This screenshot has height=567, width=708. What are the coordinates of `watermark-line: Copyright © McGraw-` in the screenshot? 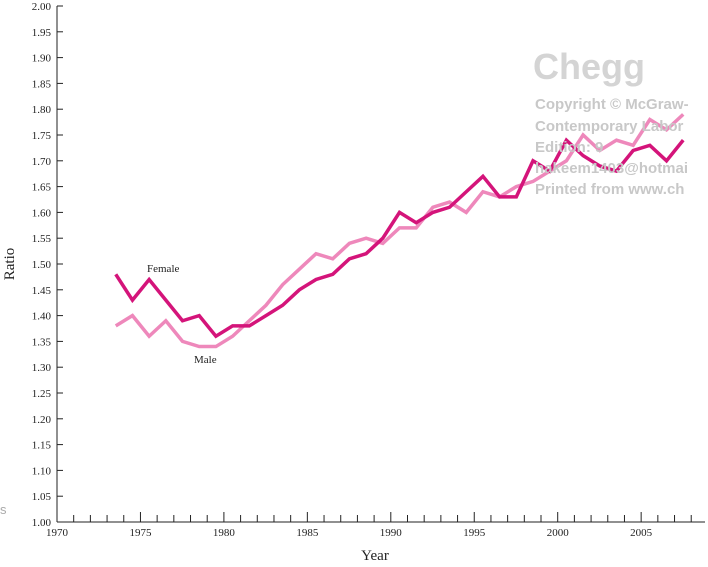 It's located at (612, 104).